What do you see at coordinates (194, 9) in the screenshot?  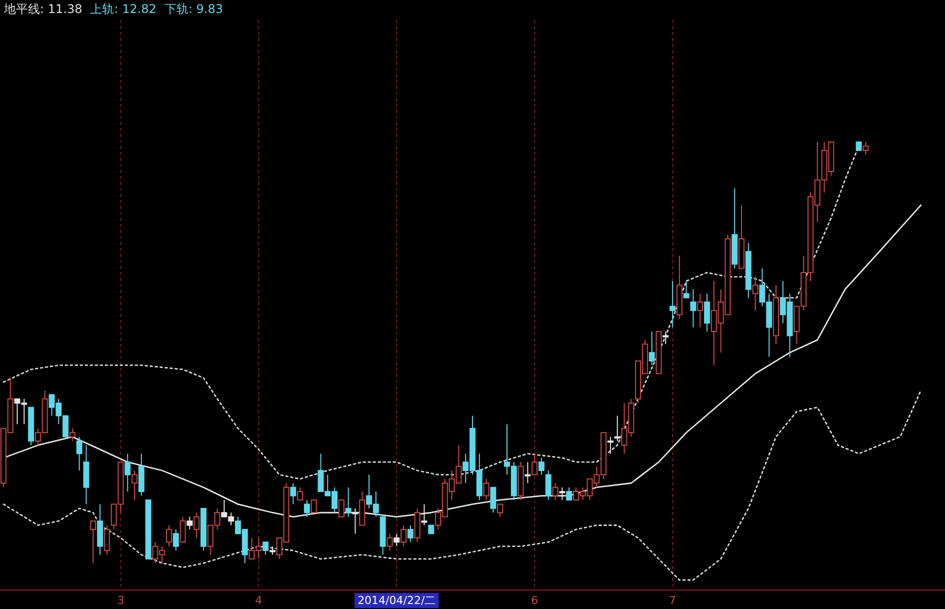 I see `annotation: 下轨: 9.83` at bounding box center [194, 9].